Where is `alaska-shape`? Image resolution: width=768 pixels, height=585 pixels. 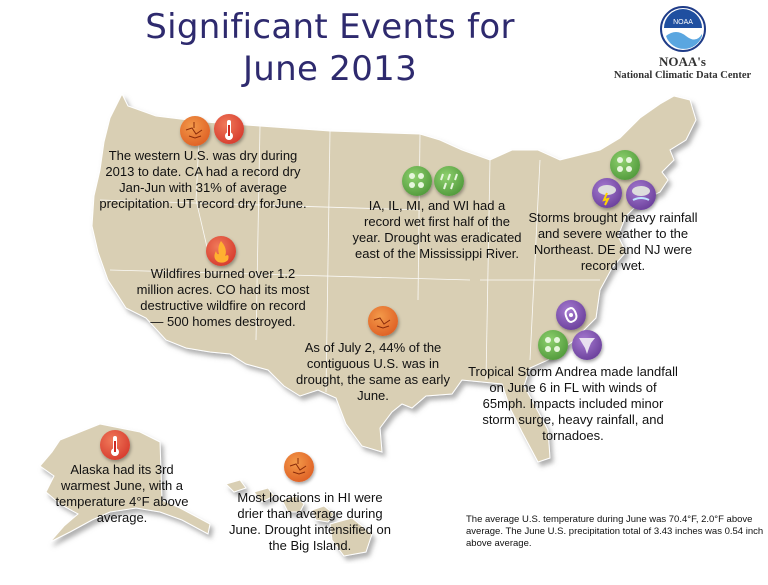
alaska-shape is located at coordinates (125, 483).